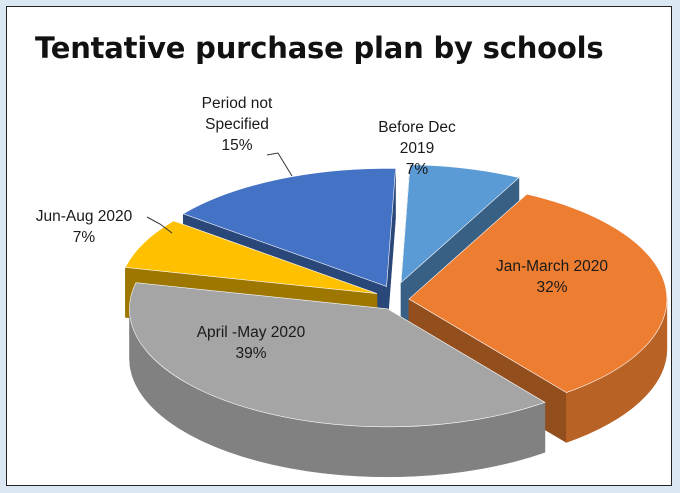 Image resolution: width=680 pixels, height=493 pixels. What do you see at coordinates (237, 124) in the screenshot?
I see `slice-label-4: Period not Specified 15%` at bounding box center [237, 124].